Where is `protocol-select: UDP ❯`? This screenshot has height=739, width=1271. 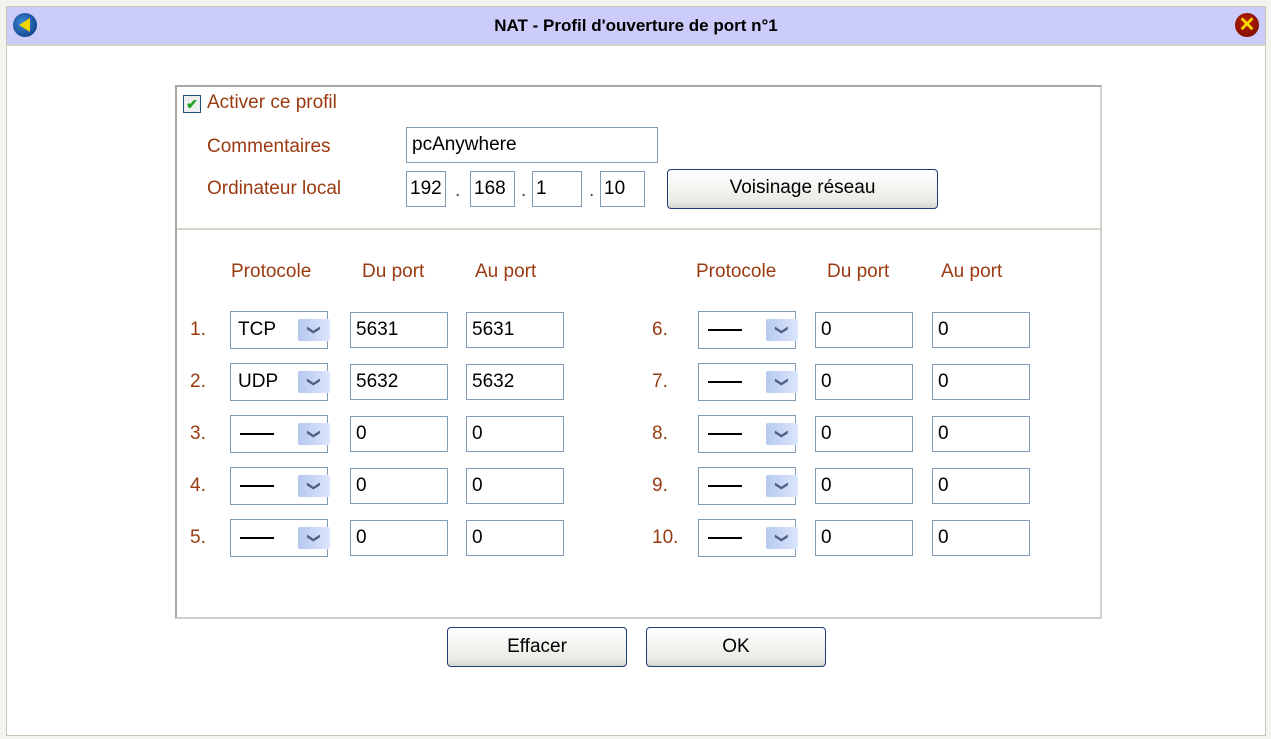 protocol-select: UDP ❯ is located at coordinates (280, 382).